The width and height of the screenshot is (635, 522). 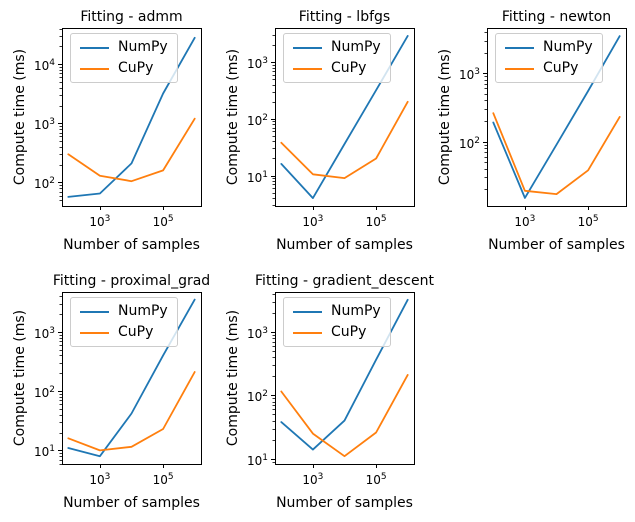 What do you see at coordinates (131, 17) in the screenshot?
I see `subplot-title: Fitting - admm` at bounding box center [131, 17].